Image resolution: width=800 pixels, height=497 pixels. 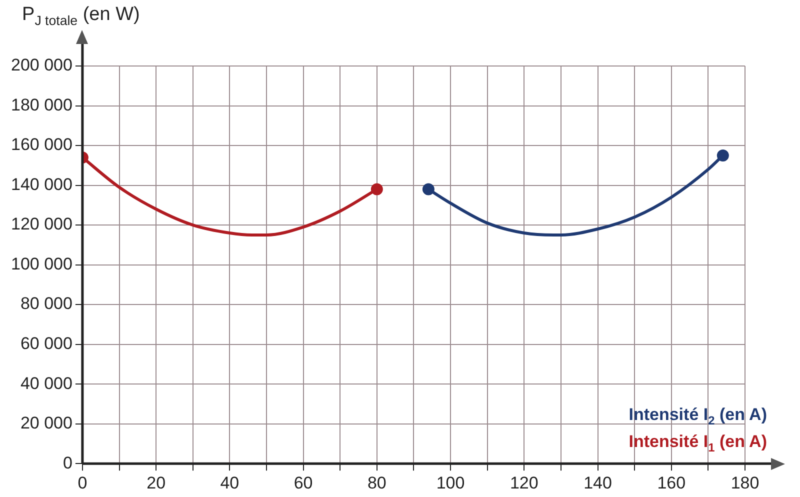 What do you see at coordinates (81, 16) in the screenshot?
I see `y-axis-title: P$_{J totale}$ (en W)` at bounding box center [81, 16].